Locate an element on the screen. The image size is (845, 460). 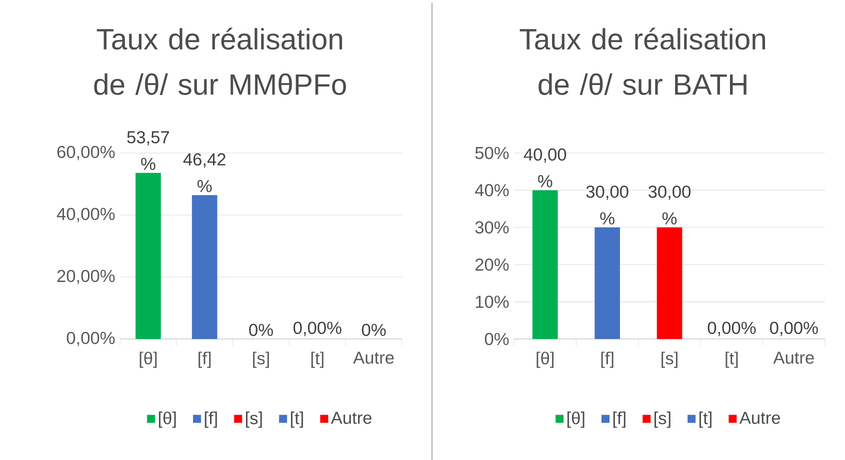
y-tick-label: 10% is located at coordinates (492, 302).